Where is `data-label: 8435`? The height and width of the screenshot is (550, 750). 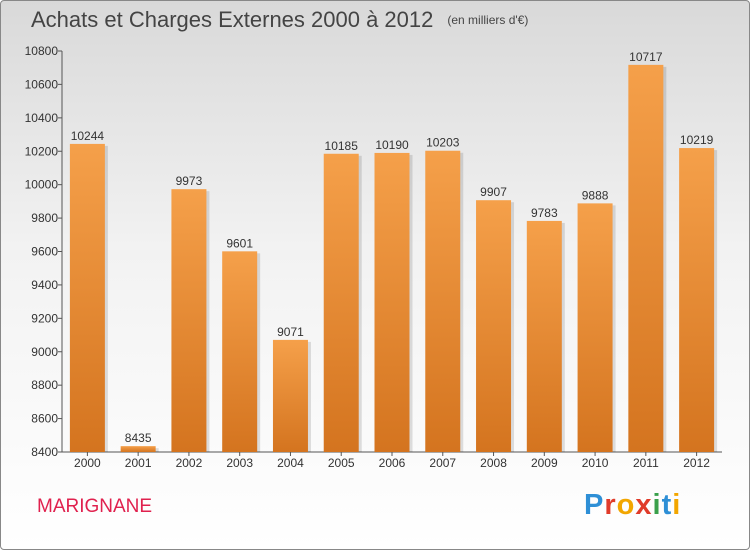 data-label: 8435 is located at coordinates (138, 438).